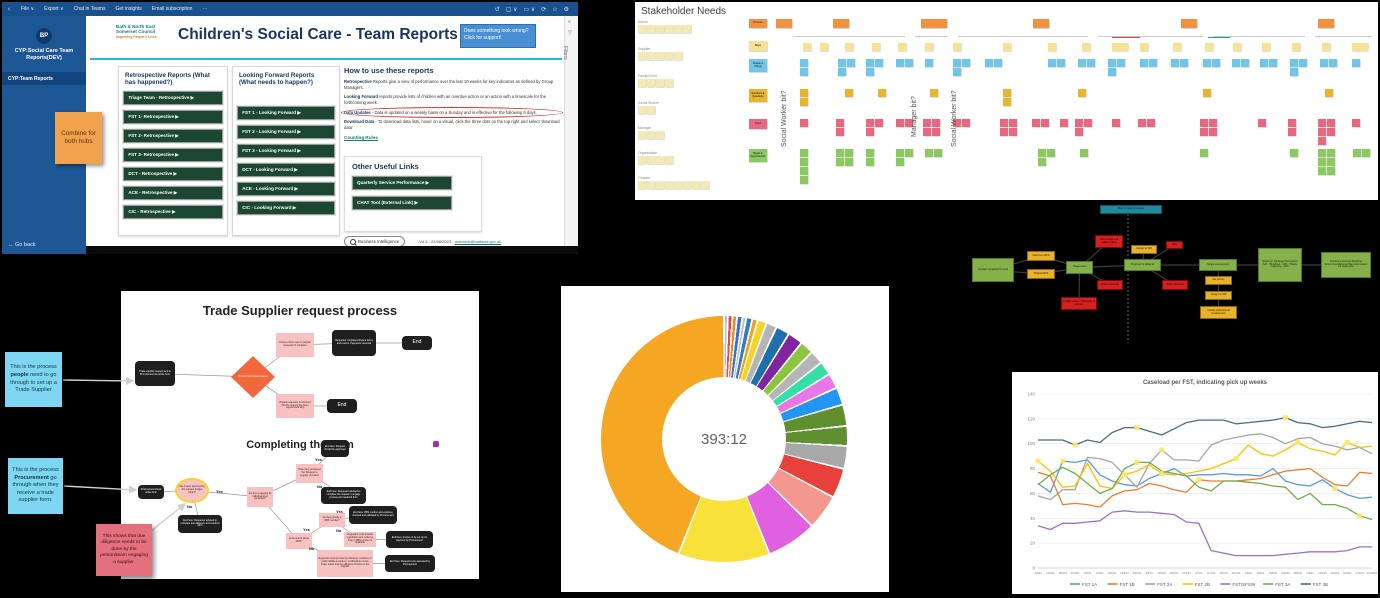  I want to click on report-nav-button: FST 1 - Looking Forward ▶, so click(286, 112).